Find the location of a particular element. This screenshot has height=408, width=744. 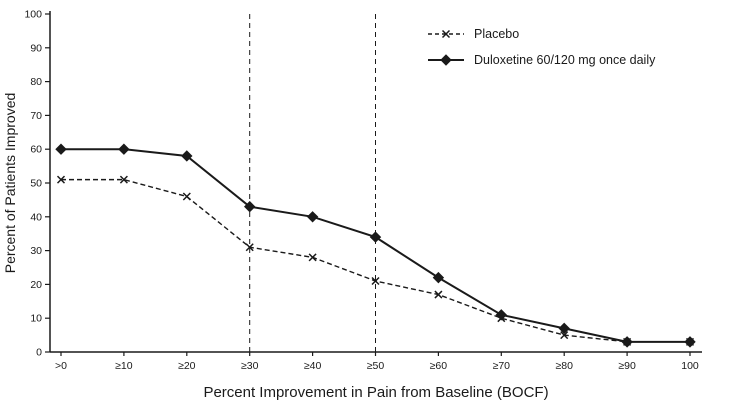

x-tick-label: ≥10 is located at coordinates (124, 366).